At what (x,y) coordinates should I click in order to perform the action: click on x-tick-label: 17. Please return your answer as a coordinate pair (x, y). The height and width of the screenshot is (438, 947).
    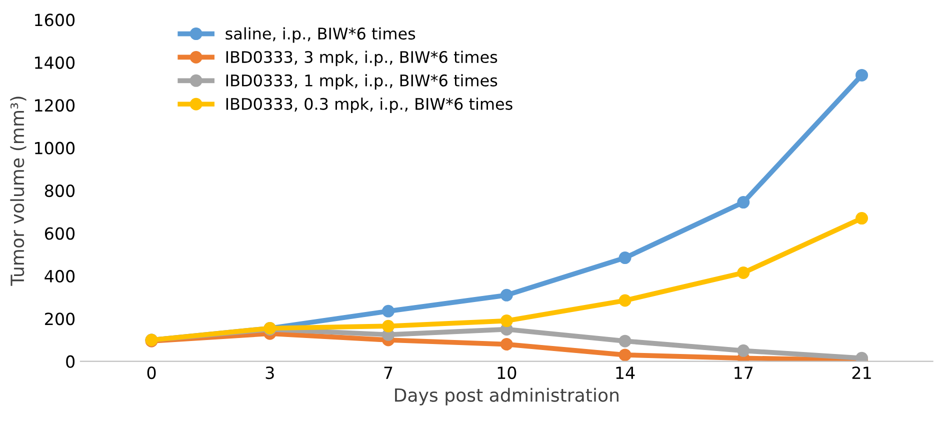
    Looking at the image, I should click on (743, 372).